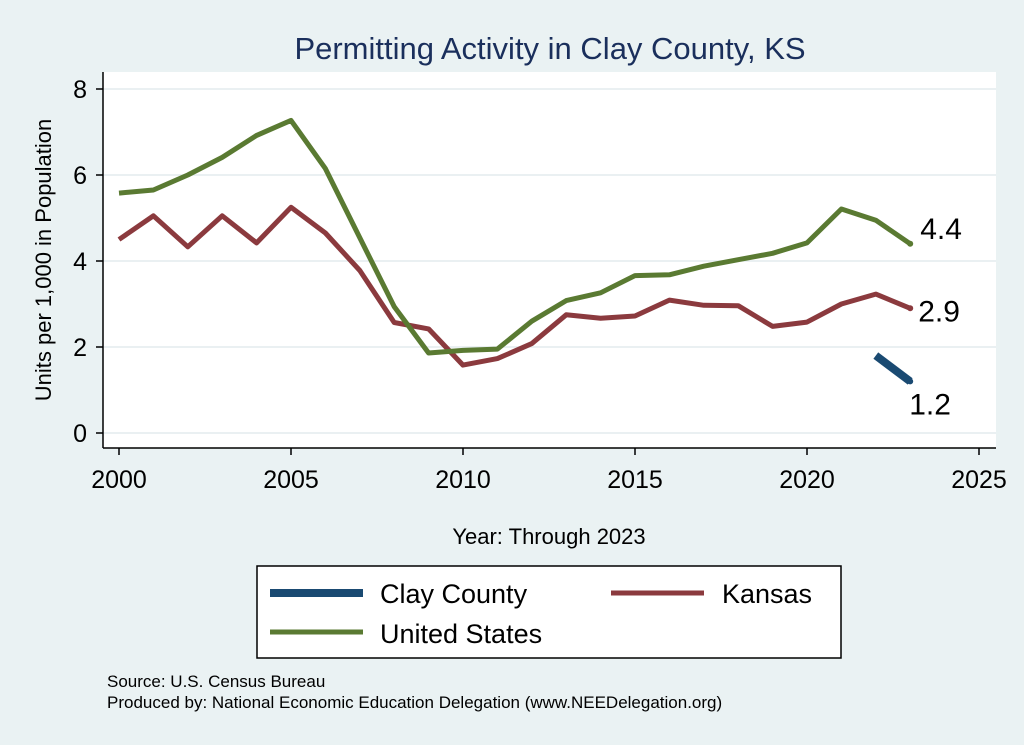  What do you see at coordinates (43, 260) in the screenshot?
I see `y-axis-label: Units per 1,000 in Population` at bounding box center [43, 260].